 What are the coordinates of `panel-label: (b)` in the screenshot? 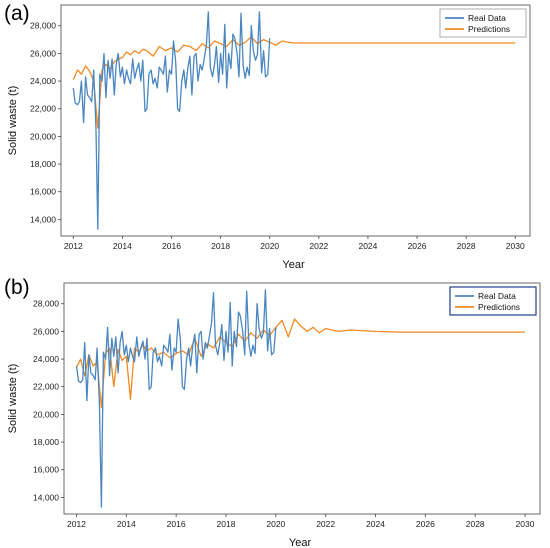 It's located at (17, 287).